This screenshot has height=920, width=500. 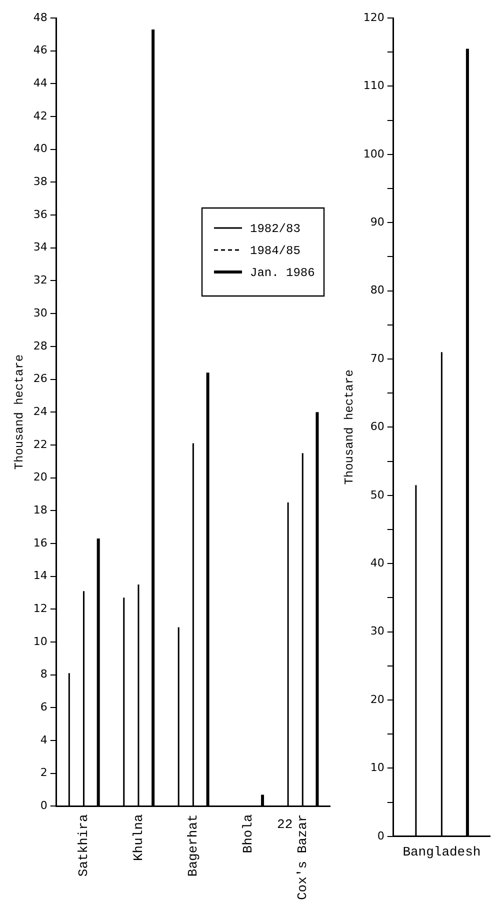 What do you see at coordinates (40, 181) in the screenshot?
I see `y-tick-label: 38` at bounding box center [40, 181].